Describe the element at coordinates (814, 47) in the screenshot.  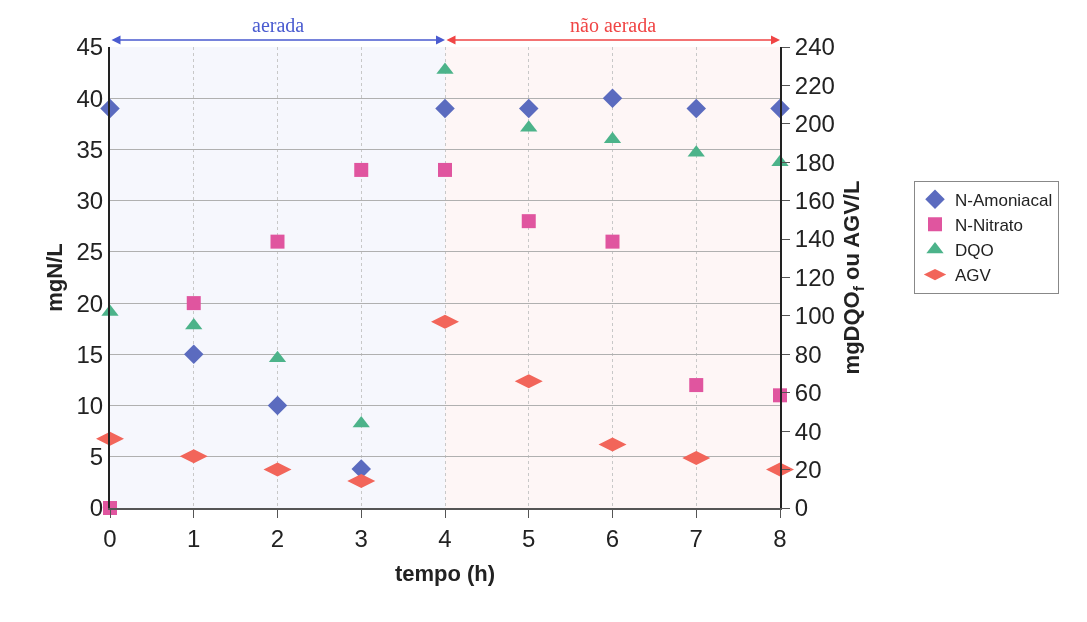
I see `y2-tick-label: 240` at that location.